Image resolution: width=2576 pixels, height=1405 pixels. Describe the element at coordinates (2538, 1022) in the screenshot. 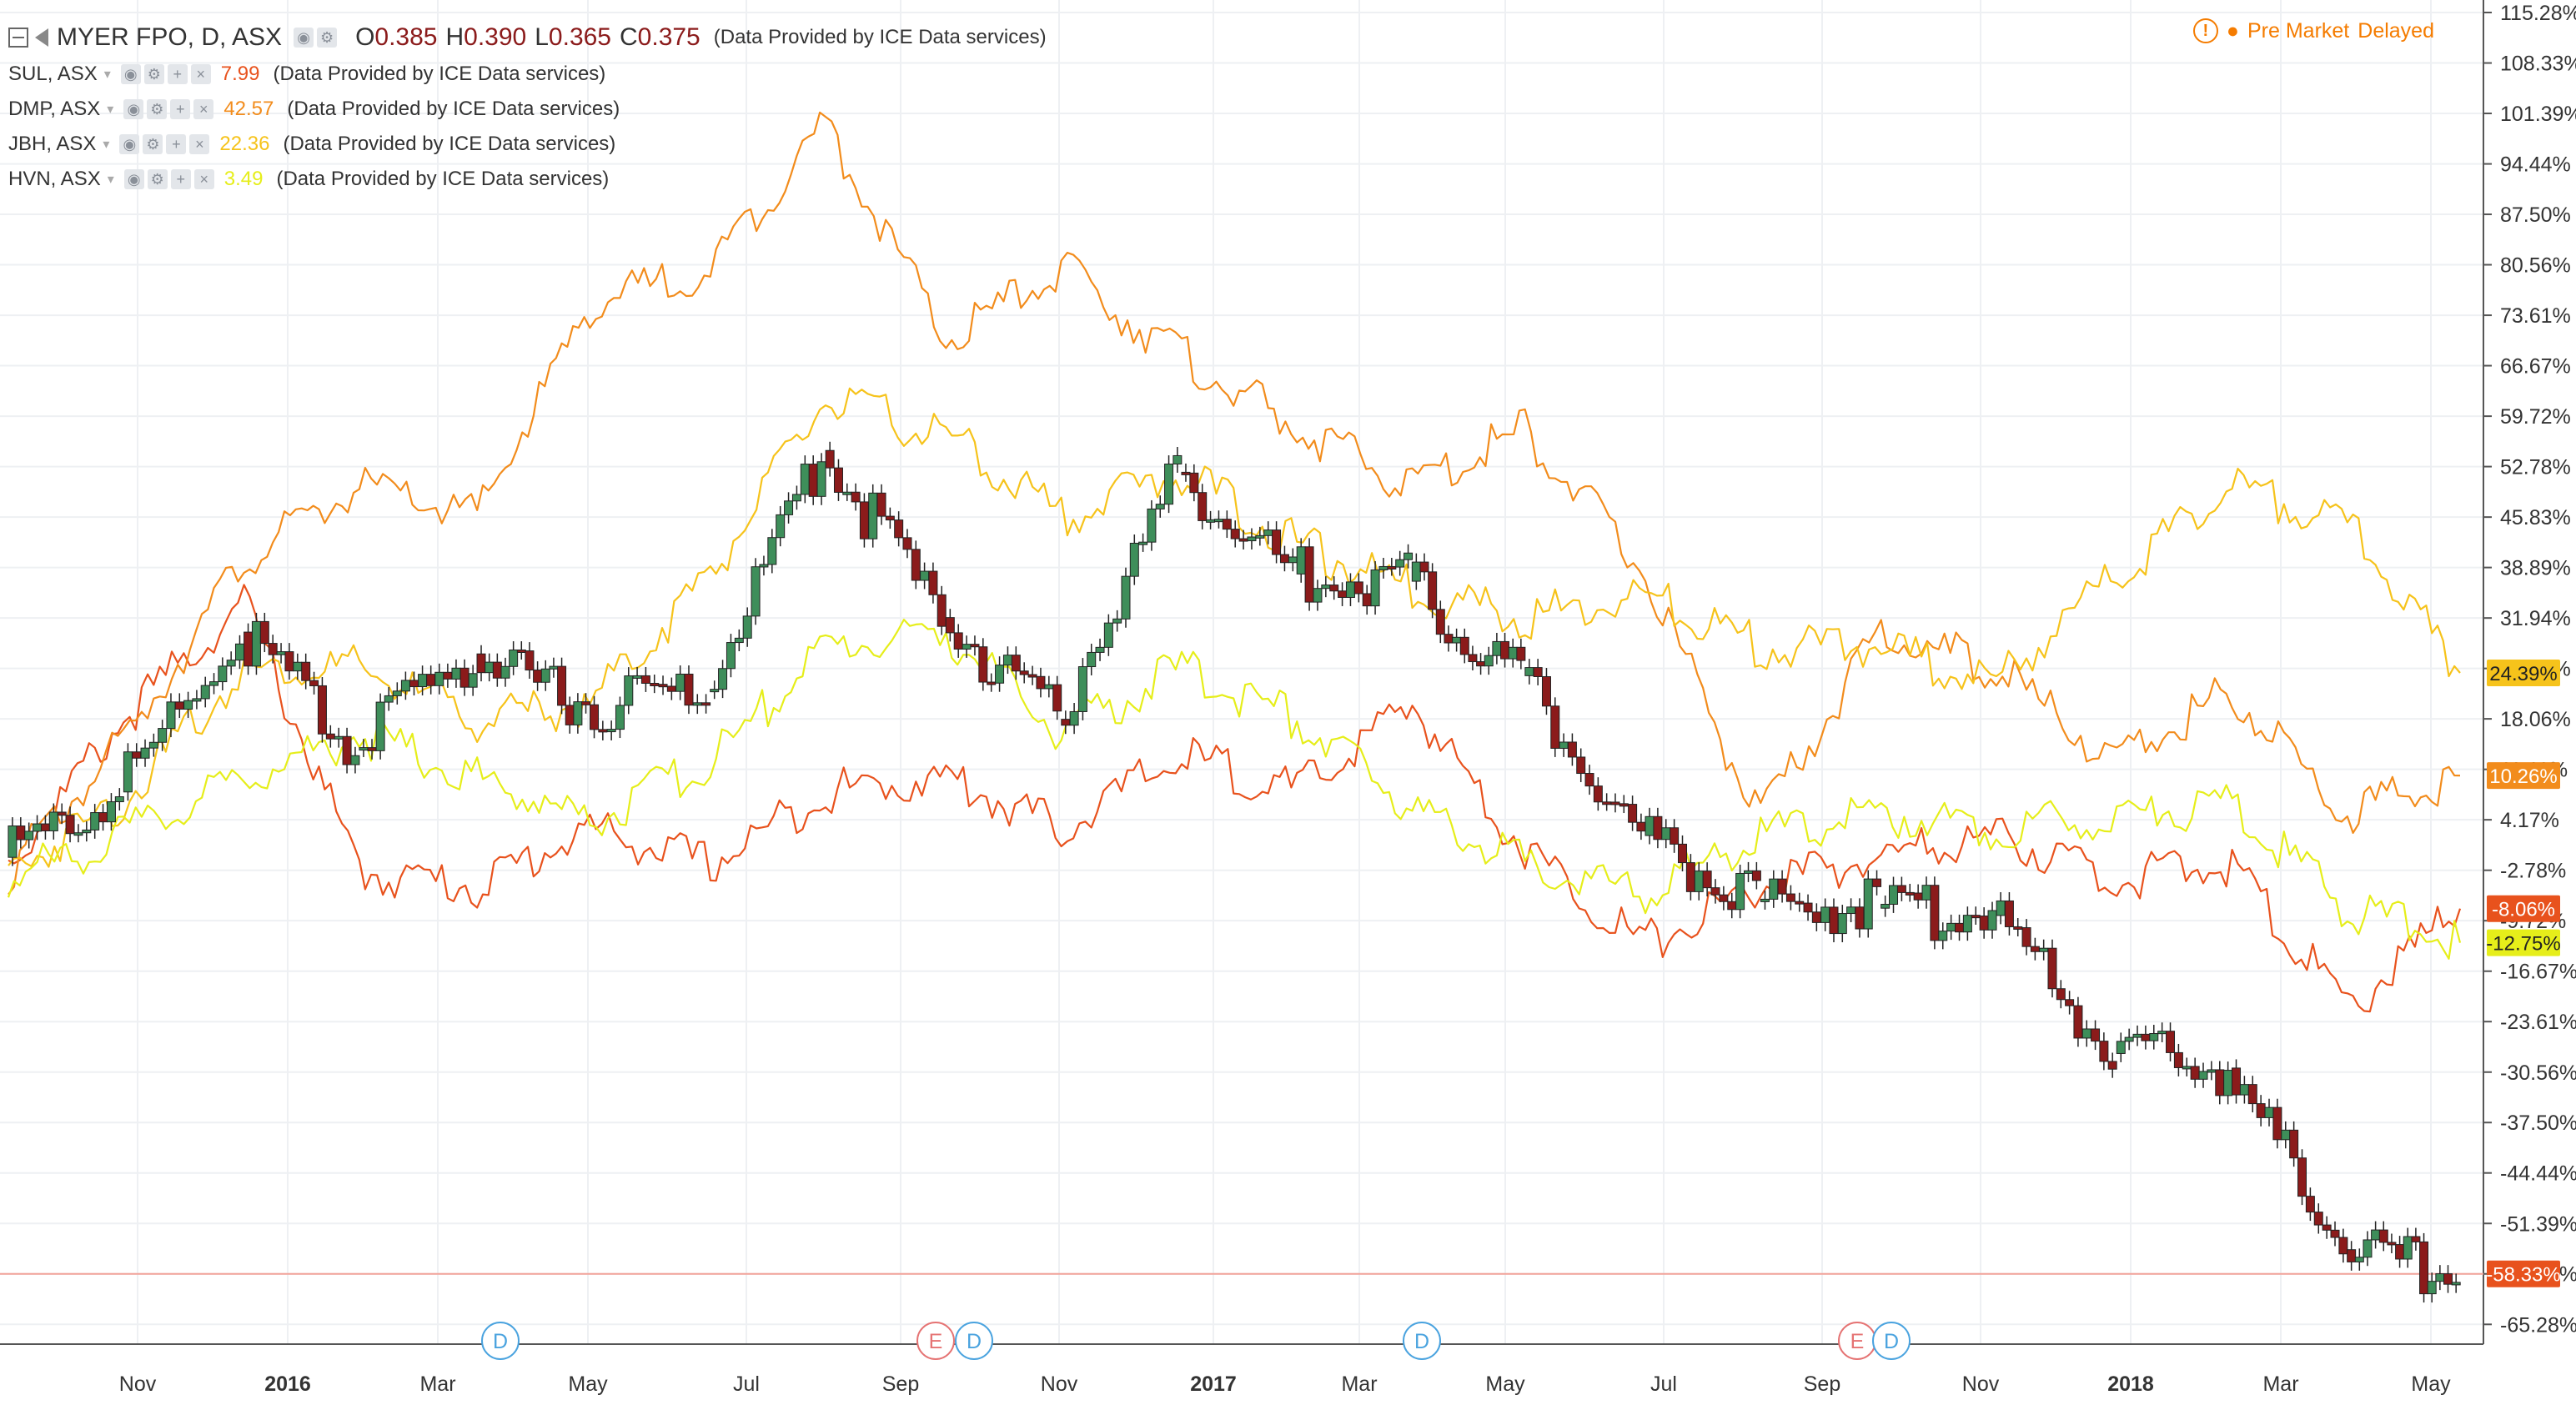

I see `y-tick-label: -23.61%` at that location.